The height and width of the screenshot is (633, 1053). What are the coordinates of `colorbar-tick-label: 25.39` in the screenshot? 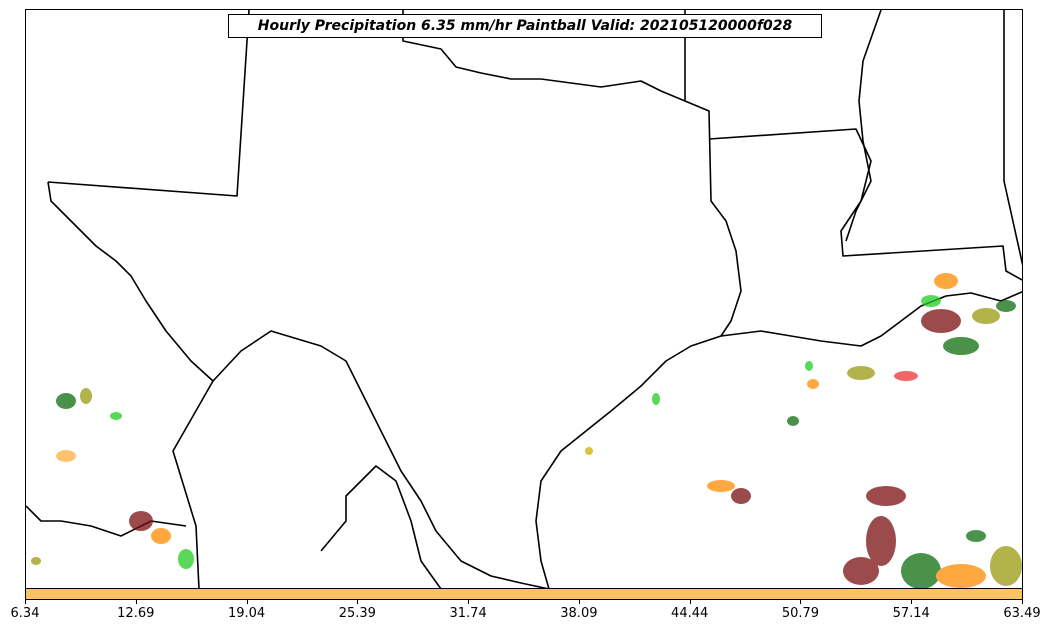 It's located at (357, 613).